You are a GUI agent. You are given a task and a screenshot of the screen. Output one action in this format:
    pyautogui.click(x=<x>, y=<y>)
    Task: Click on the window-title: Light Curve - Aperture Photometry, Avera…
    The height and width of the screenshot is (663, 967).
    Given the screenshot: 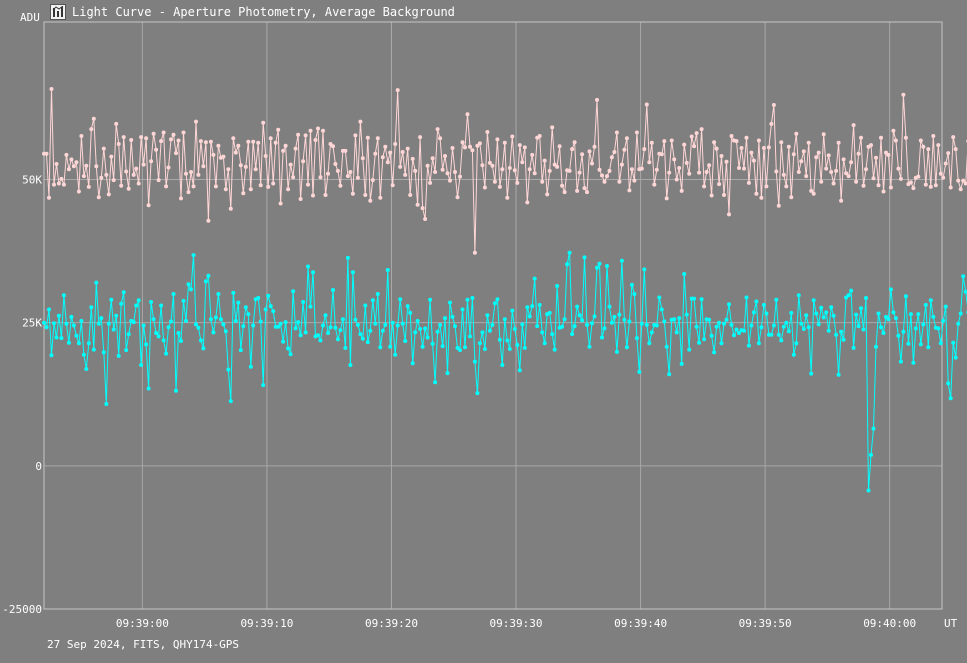 What is the action you would take?
    pyautogui.click(x=263, y=12)
    